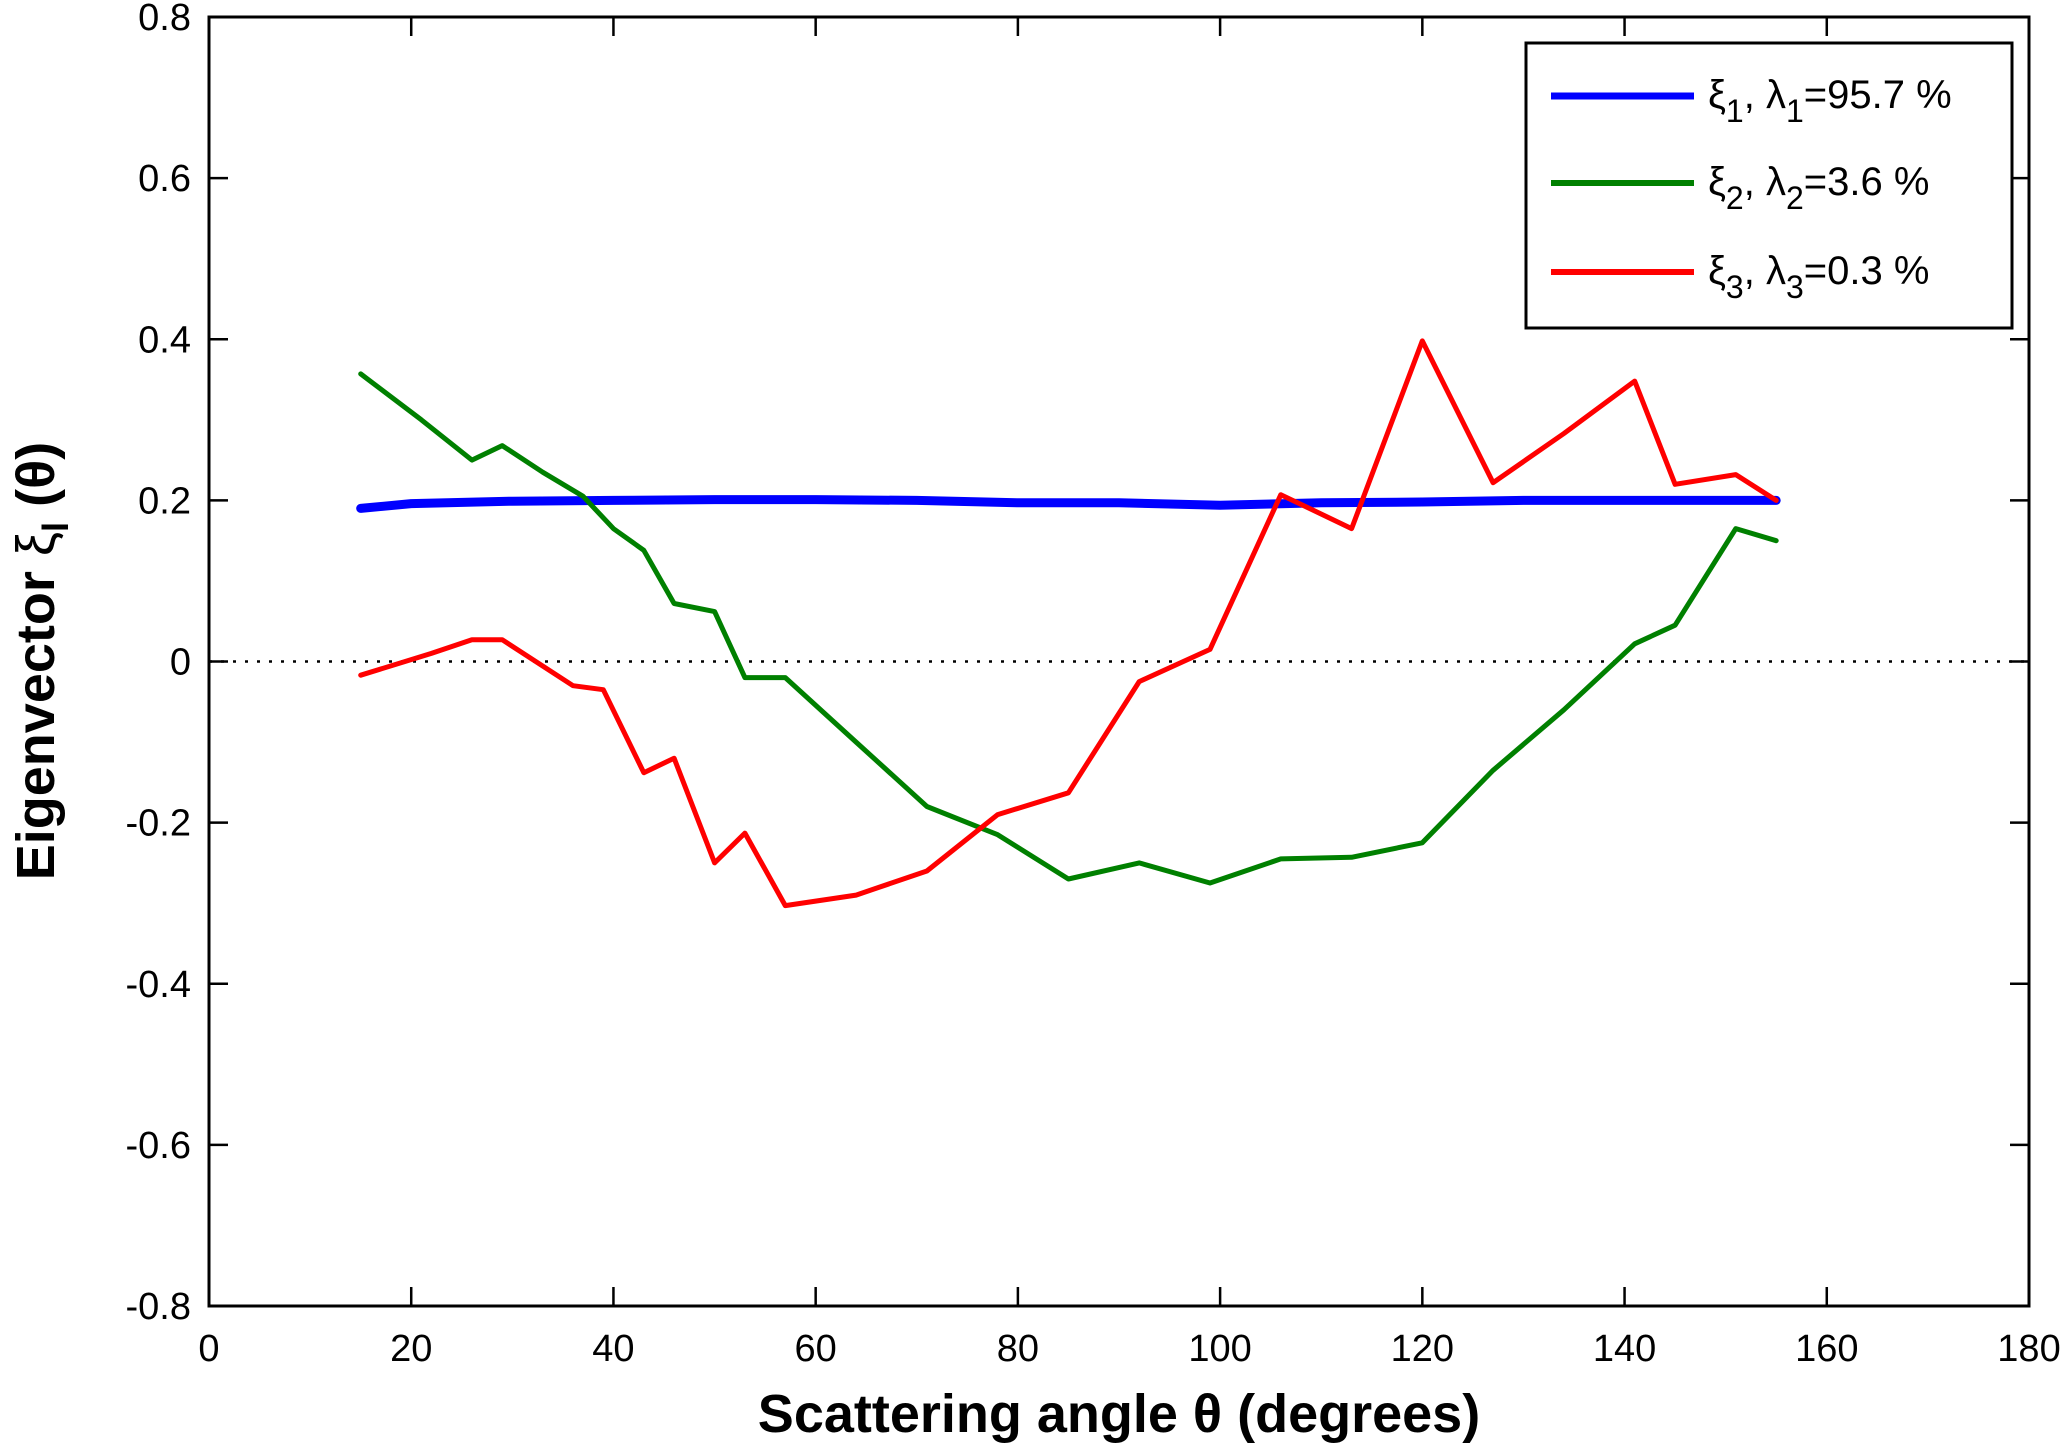 This screenshot has height=1450, width=2067. Describe the element at coordinates (158, 824) in the screenshot. I see `y-tick-label: -0.2` at that location.